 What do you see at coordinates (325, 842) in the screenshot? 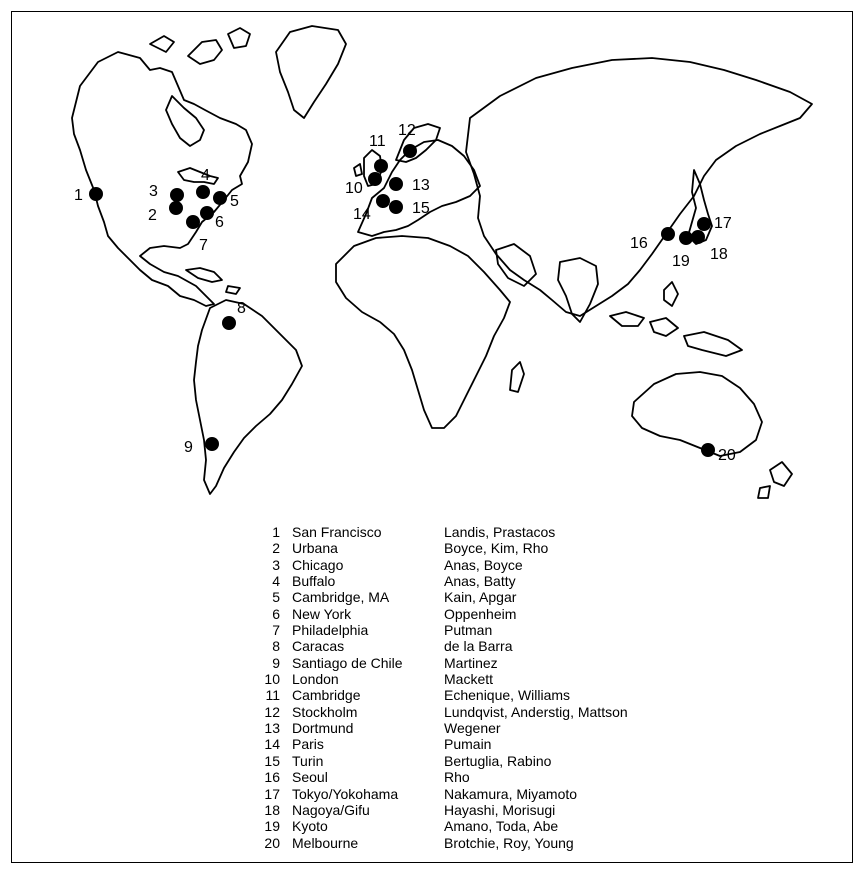
I see `legend-city: Melbourne` at bounding box center [325, 842].